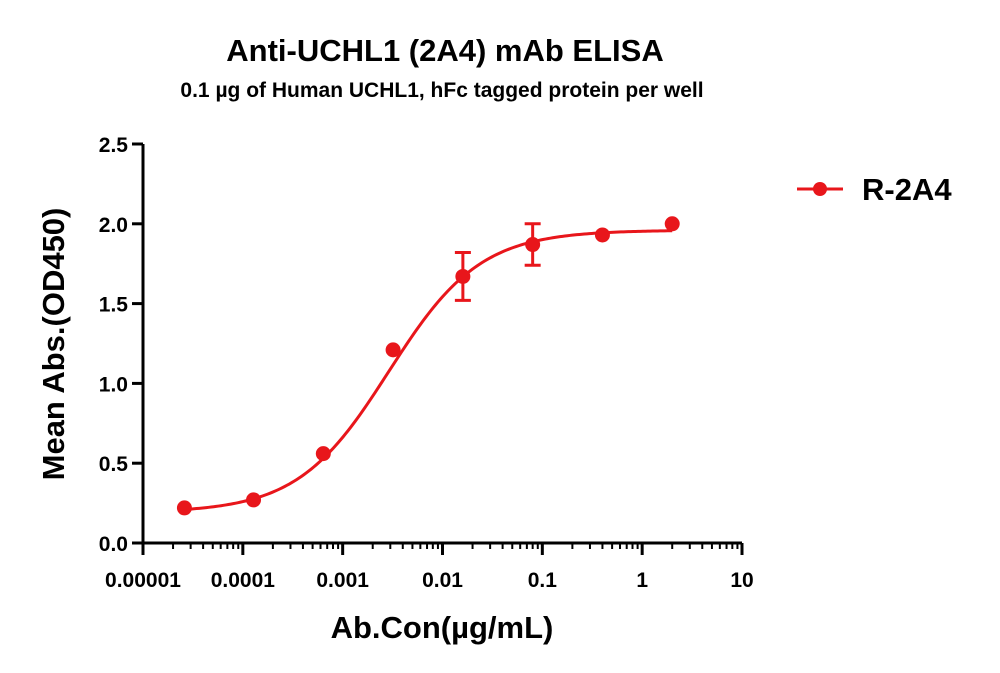 Image resolution: width=1000 pixels, height=673 pixels. I want to click on y-tick-label: 1.0, so click(113, 384).